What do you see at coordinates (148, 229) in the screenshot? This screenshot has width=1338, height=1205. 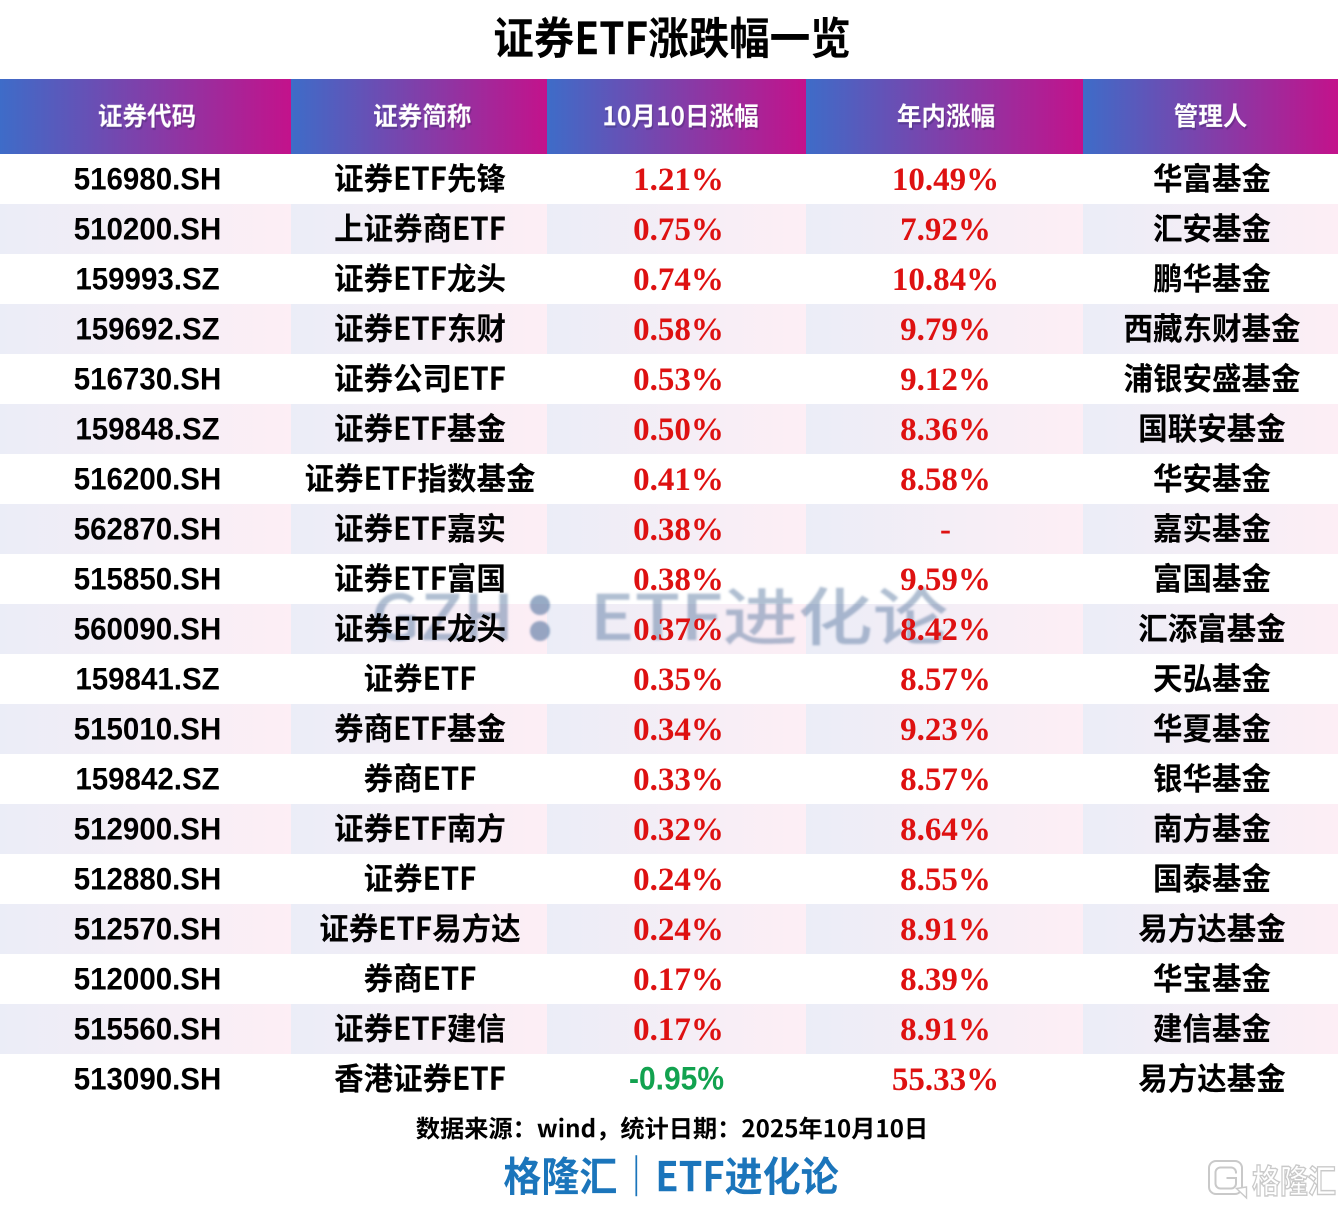 I see `svg-text: 510200.SH` at bounding box center [148, 229].